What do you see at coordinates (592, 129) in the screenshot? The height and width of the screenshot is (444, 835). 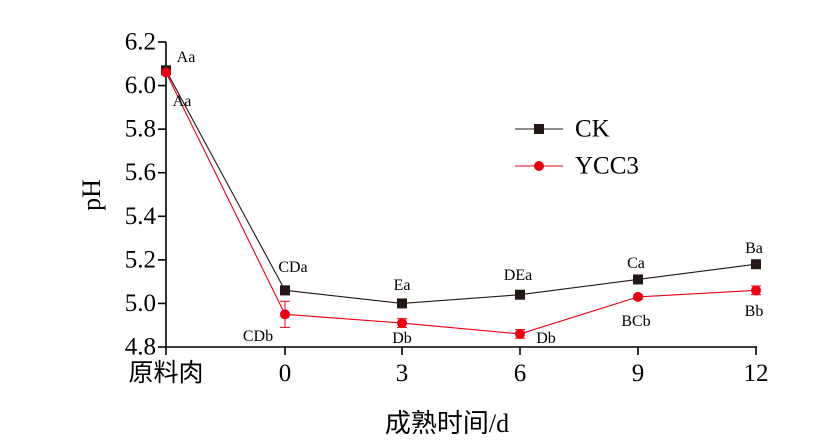 I see `legend-label-ck: CK` at bounding box center [592, 129].